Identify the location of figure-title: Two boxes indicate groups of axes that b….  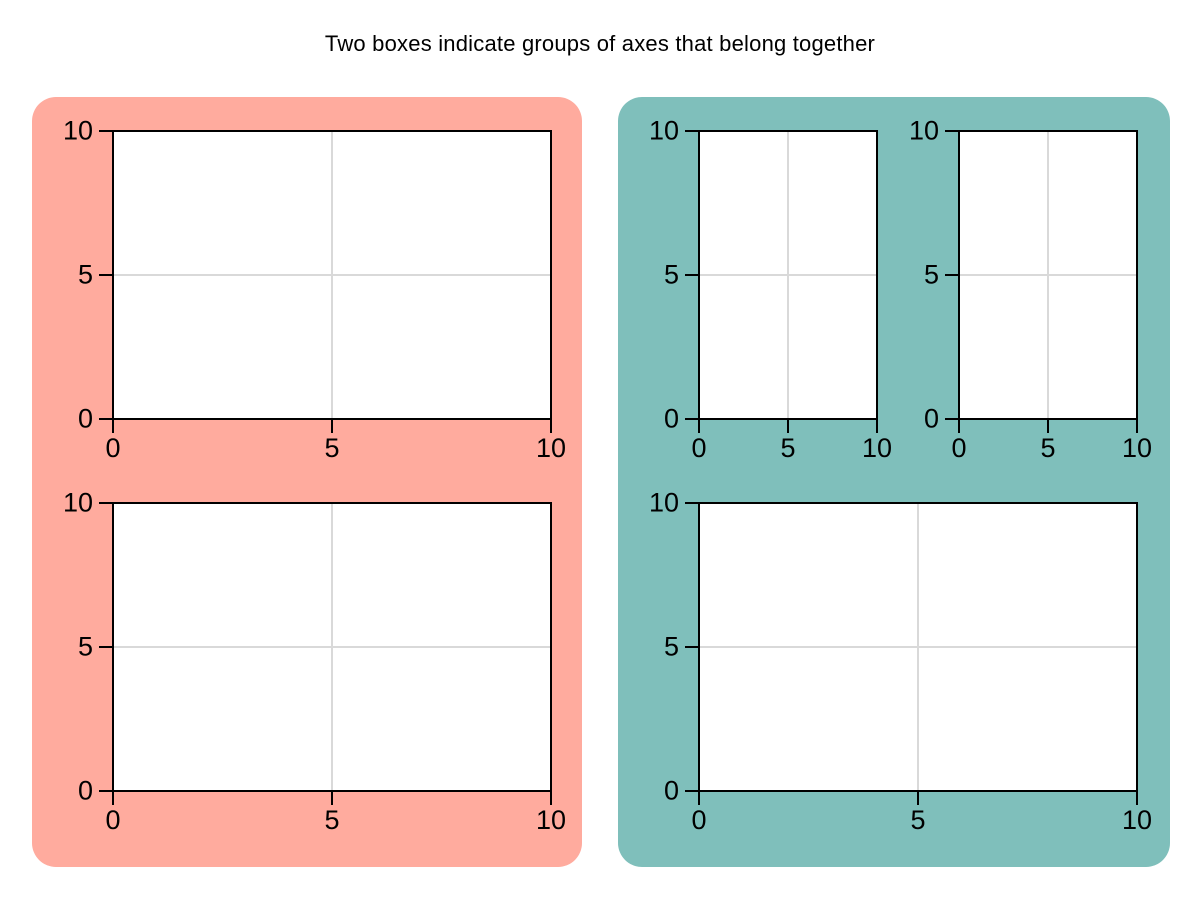
(600, 43).